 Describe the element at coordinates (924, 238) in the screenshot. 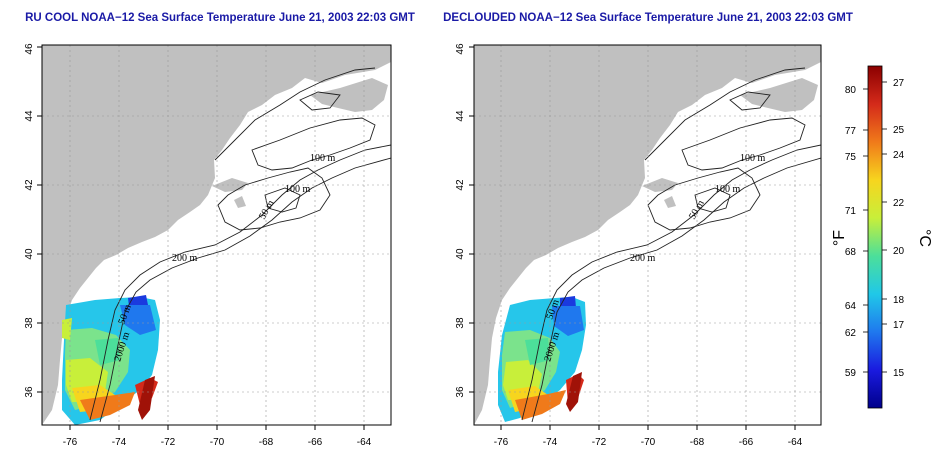

I see `celsius-unit-label: °C` at that location.